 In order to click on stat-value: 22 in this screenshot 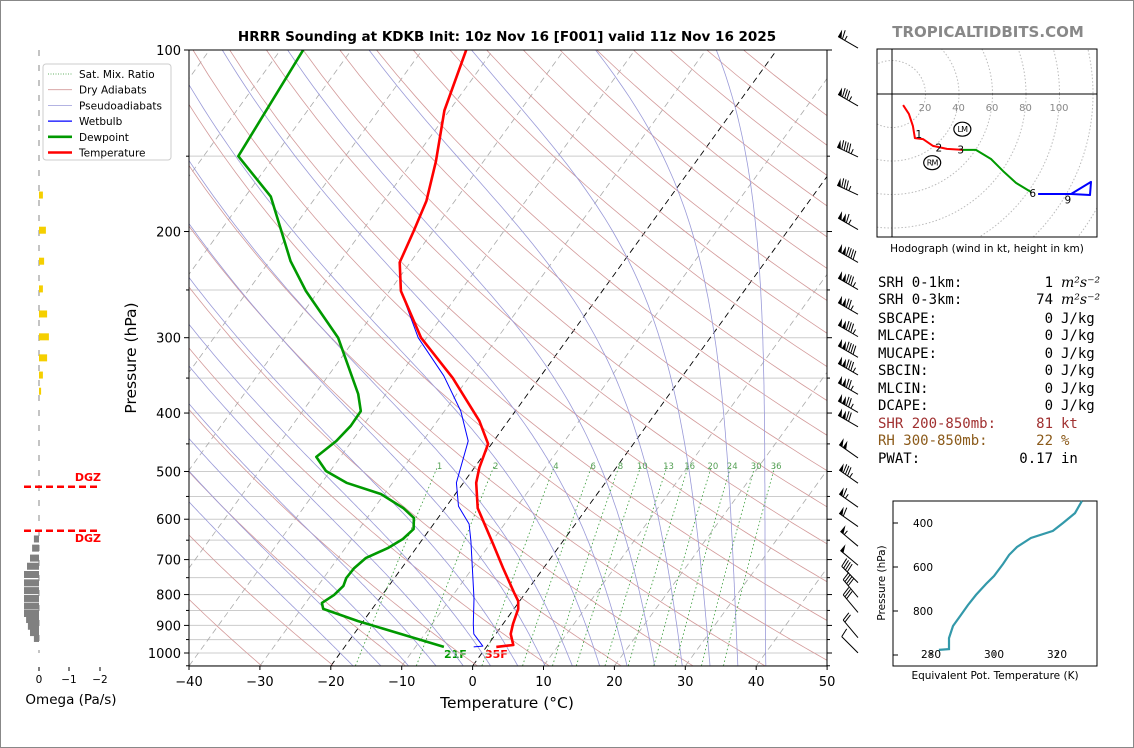, I will do `click(1044, 441)`.